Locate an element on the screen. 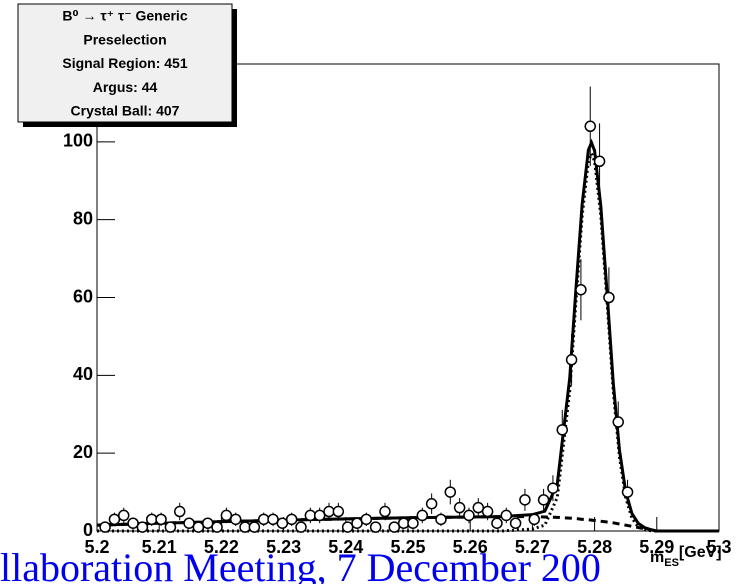  x-tick-label: 5.21 is located at coordinates (159, 547).